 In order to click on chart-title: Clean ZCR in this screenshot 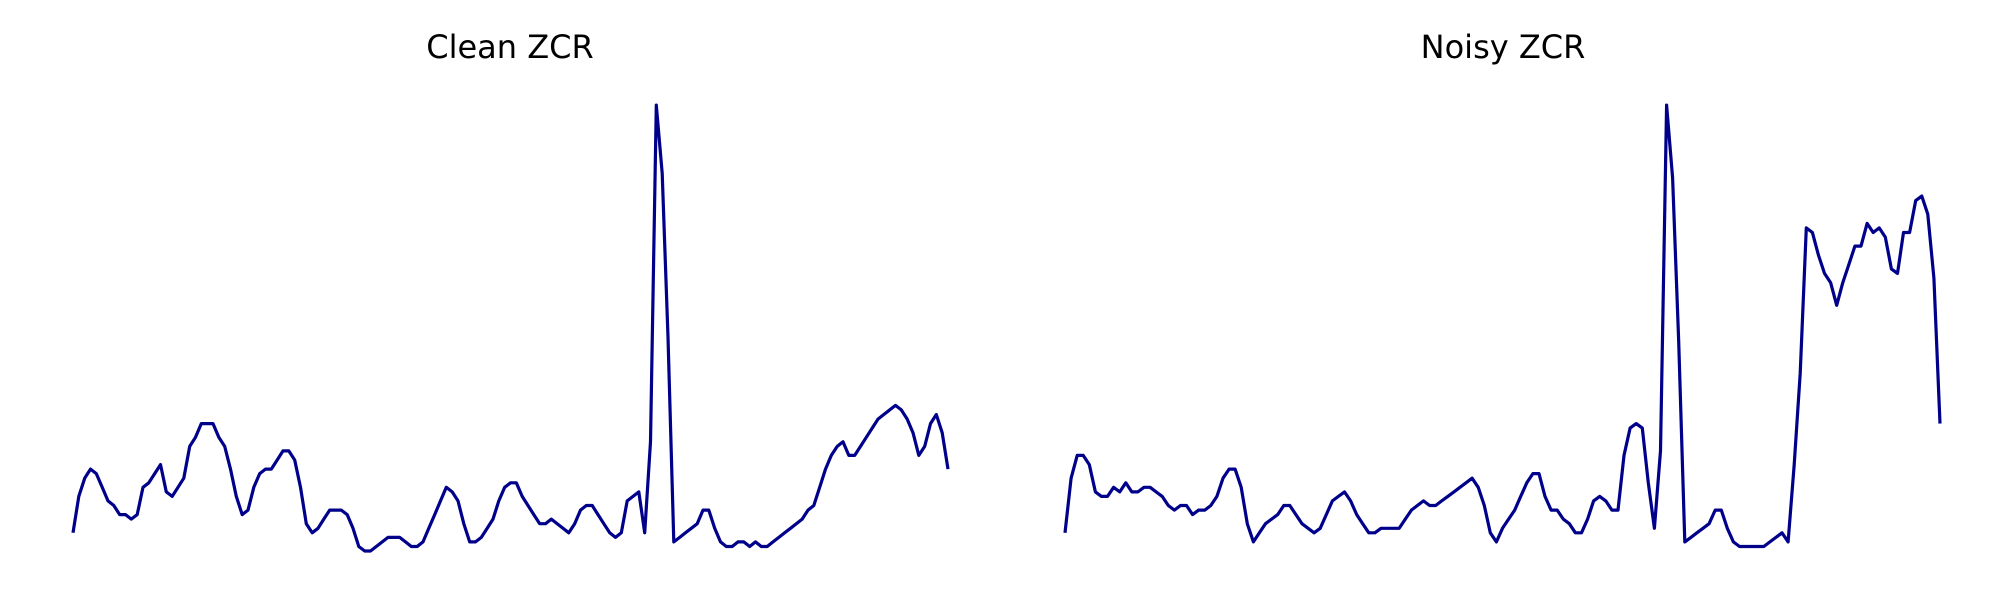, I will do `click(509, 47)`.